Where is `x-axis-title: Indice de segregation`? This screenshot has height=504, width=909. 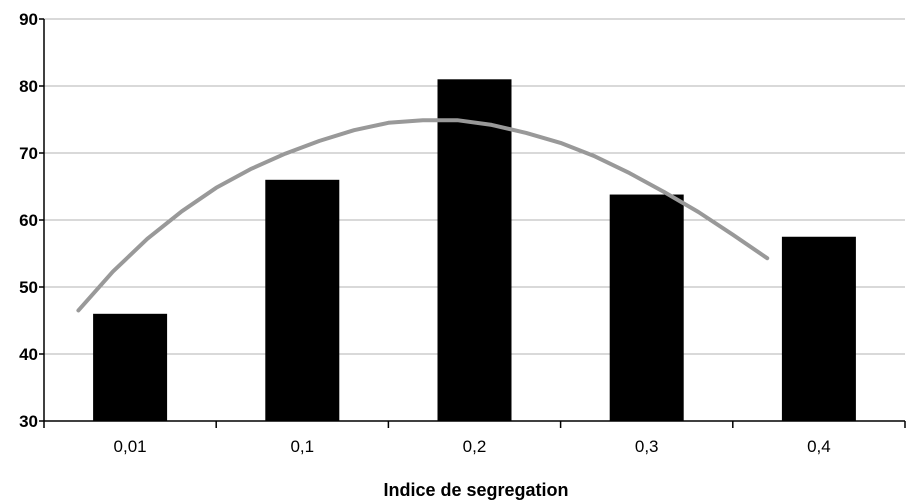 x-axis-title: Indice de segregation is located at coordinates (475, 490).